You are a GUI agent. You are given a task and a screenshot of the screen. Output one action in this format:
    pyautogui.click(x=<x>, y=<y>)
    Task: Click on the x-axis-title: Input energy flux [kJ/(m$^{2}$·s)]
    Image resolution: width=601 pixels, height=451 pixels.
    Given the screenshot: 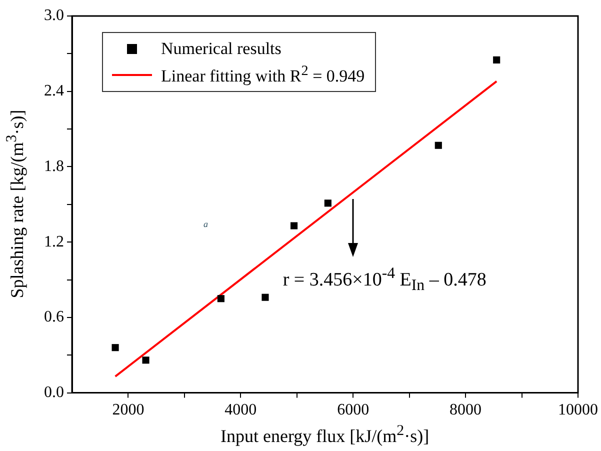 What is the action you would take?
    pyautogui.click(x=325, y=434)
    